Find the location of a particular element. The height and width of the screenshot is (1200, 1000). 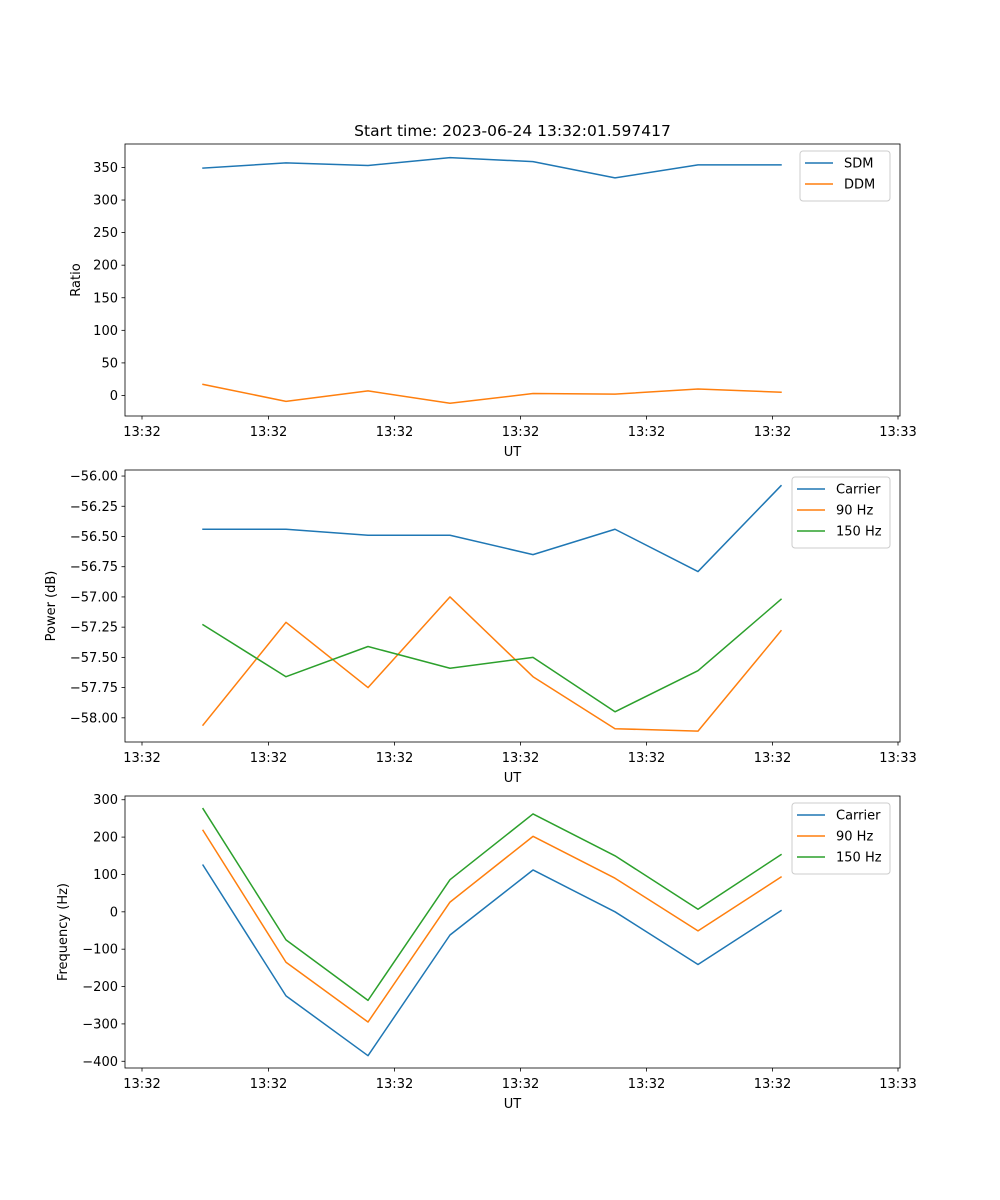

y-tick-label: −300 is located at coordinates (100, 1024).